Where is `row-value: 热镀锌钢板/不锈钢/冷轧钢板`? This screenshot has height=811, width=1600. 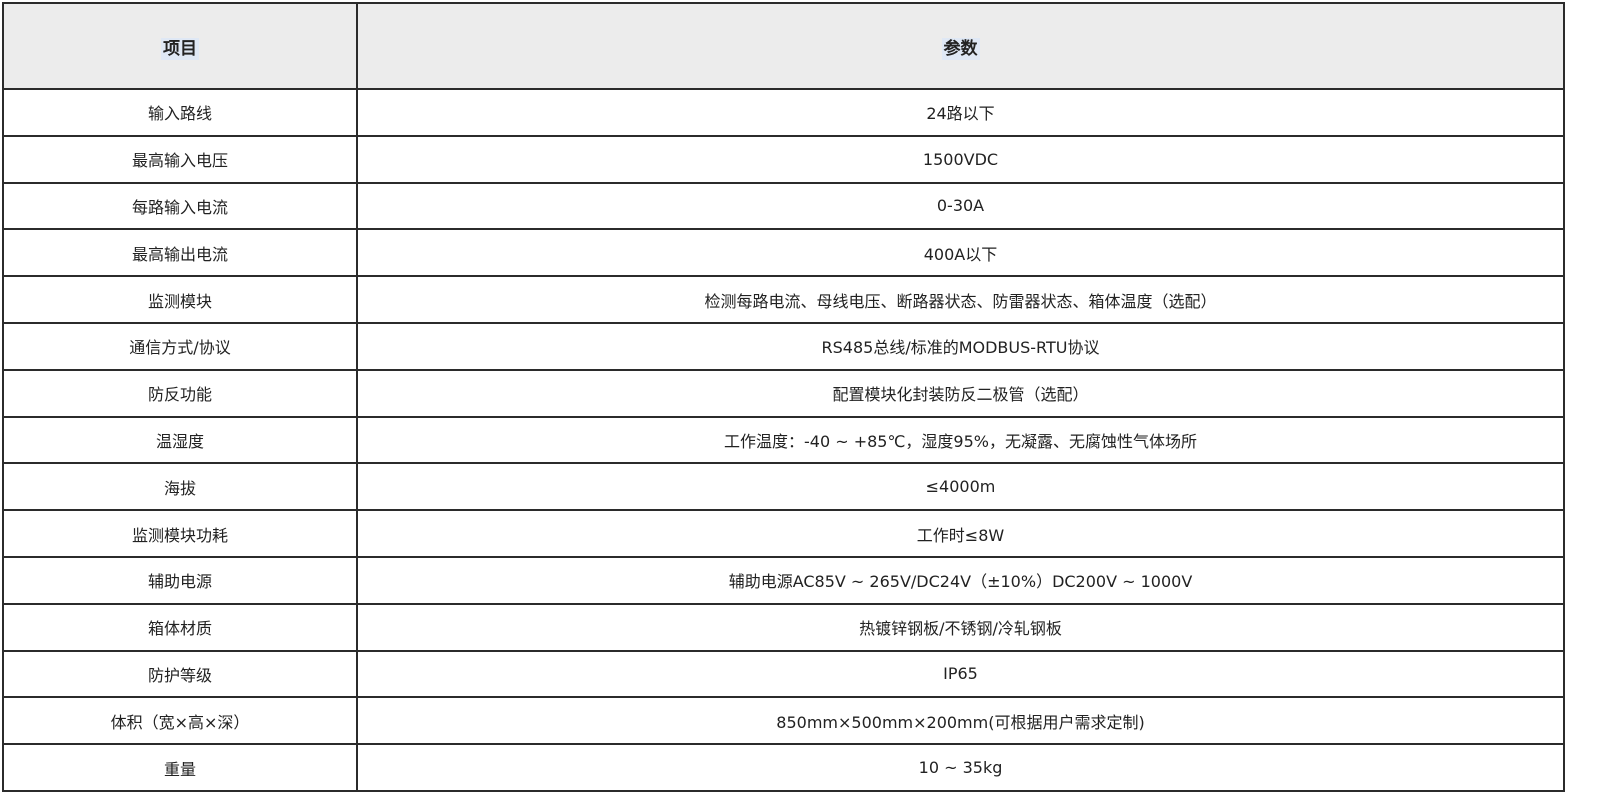
row-value: 热镀锌钢板/不锈钢/冷轧钢板 is located at coordinates (960, 627).